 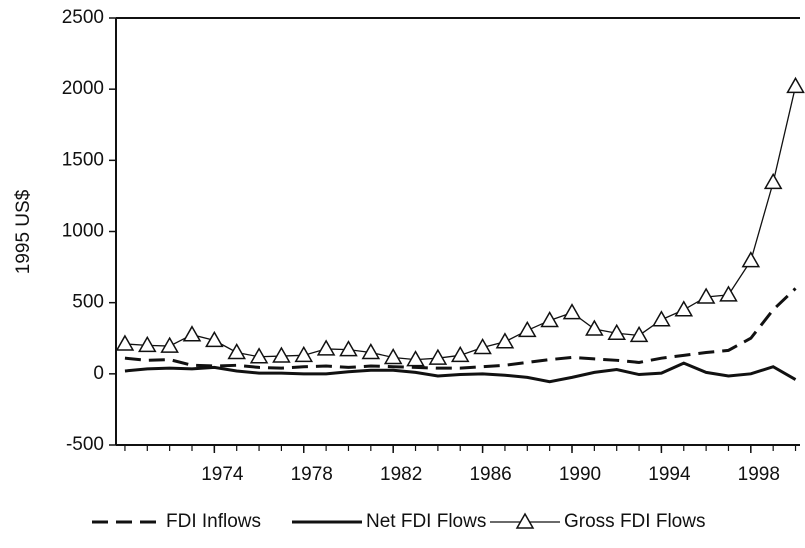 I want to click on y-tick-label: 0, so click(x=98, y=373).